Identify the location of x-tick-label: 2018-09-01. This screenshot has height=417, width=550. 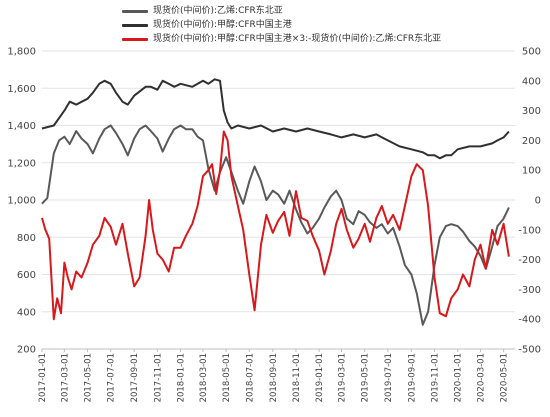
(274, 377).